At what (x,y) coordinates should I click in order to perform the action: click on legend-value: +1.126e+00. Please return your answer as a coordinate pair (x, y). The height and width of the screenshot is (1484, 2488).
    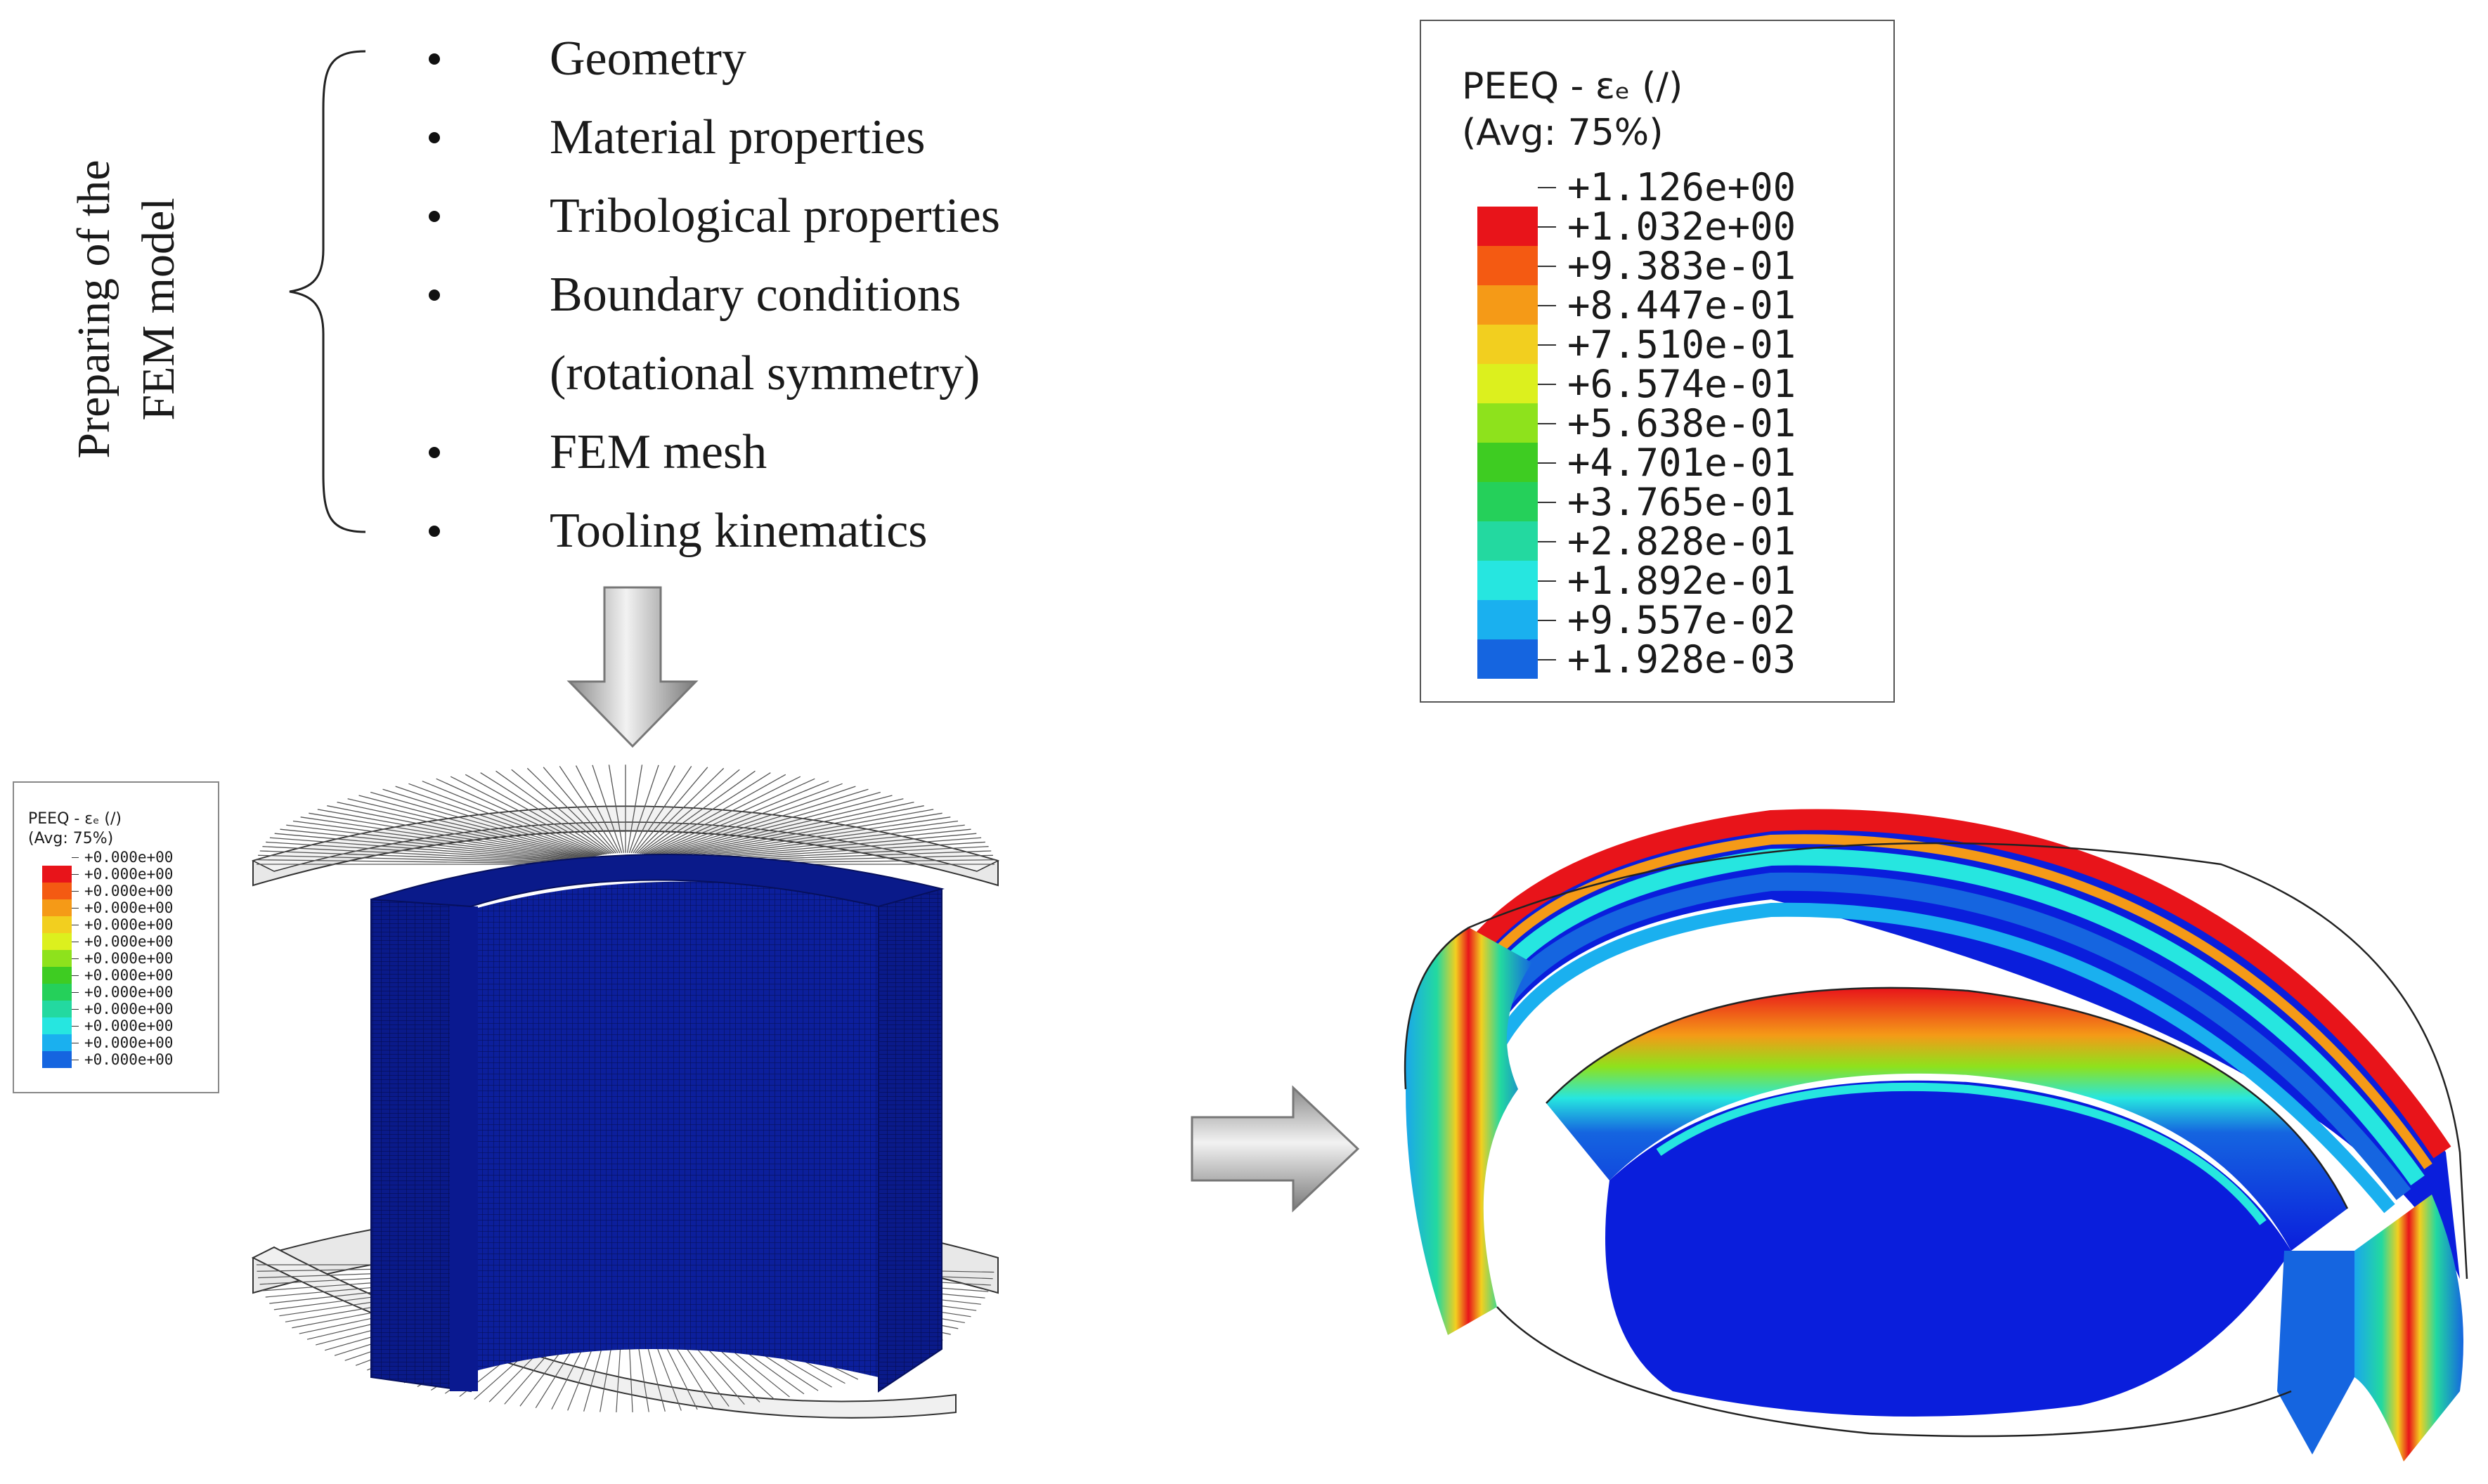
    Looking at the image, I should click on (1682, 187).